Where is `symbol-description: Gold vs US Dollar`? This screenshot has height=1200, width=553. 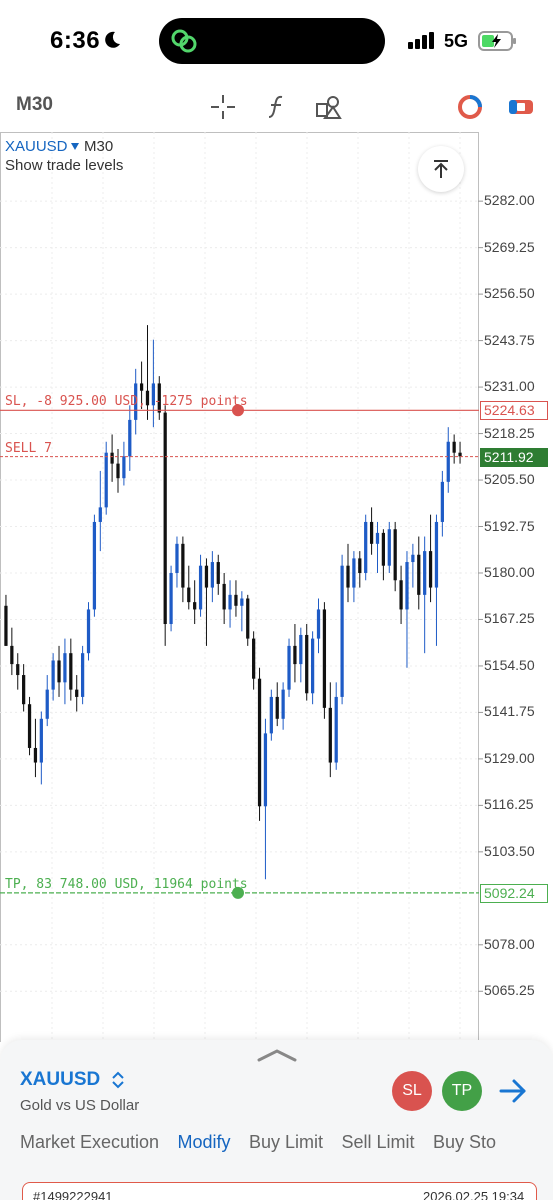
symbol-description: Gold vs US Dollar is located at coordinates (80, 1105).